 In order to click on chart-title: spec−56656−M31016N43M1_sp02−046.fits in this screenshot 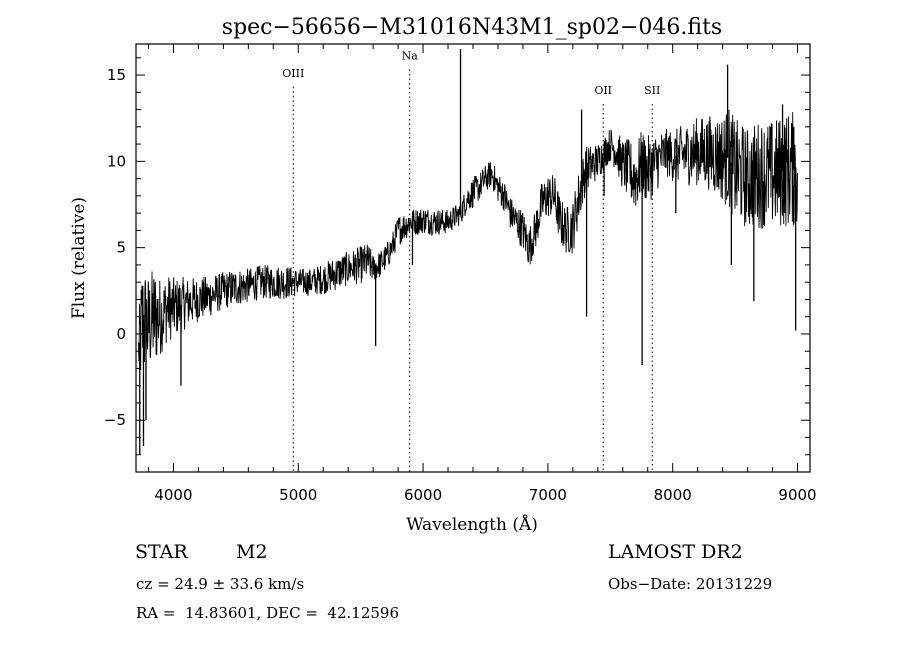, I will do `click(472, 27)`.